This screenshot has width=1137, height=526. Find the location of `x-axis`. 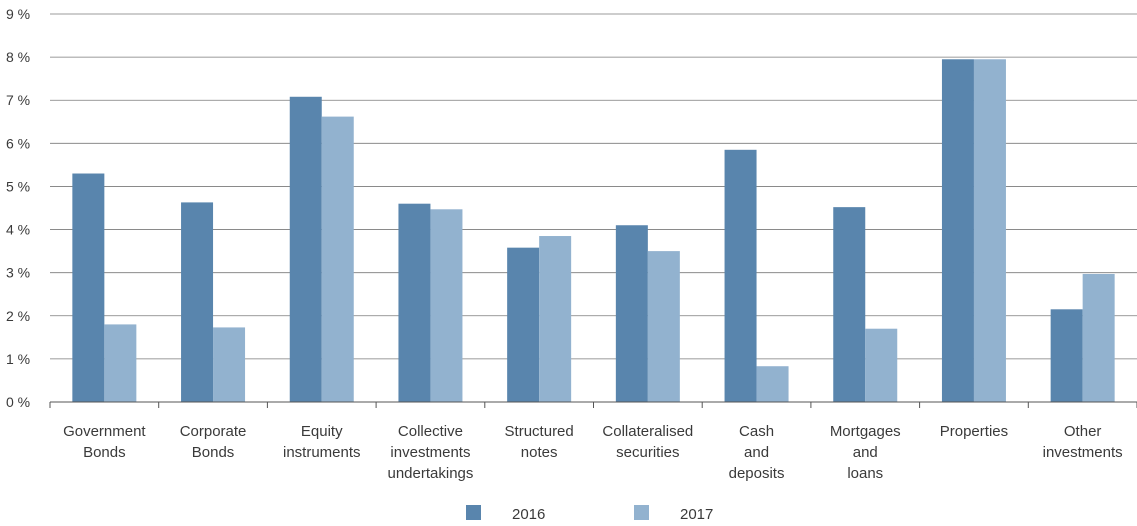

x-axis is located at coordinates (593, 404).